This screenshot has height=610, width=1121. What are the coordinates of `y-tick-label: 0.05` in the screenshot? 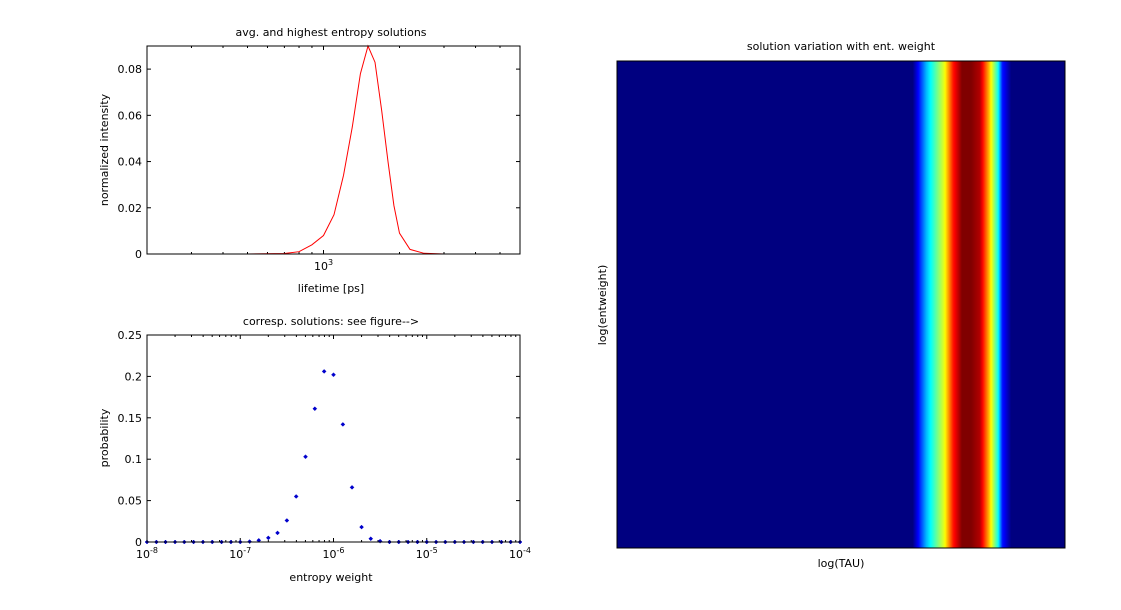 It's located at (130, 501).